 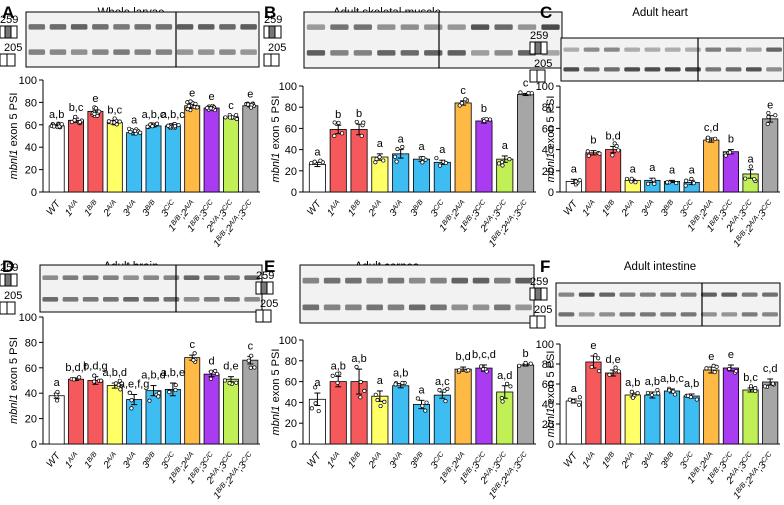 I want to click on x-tick-text: 1B/B, so click(x=92, y=460).